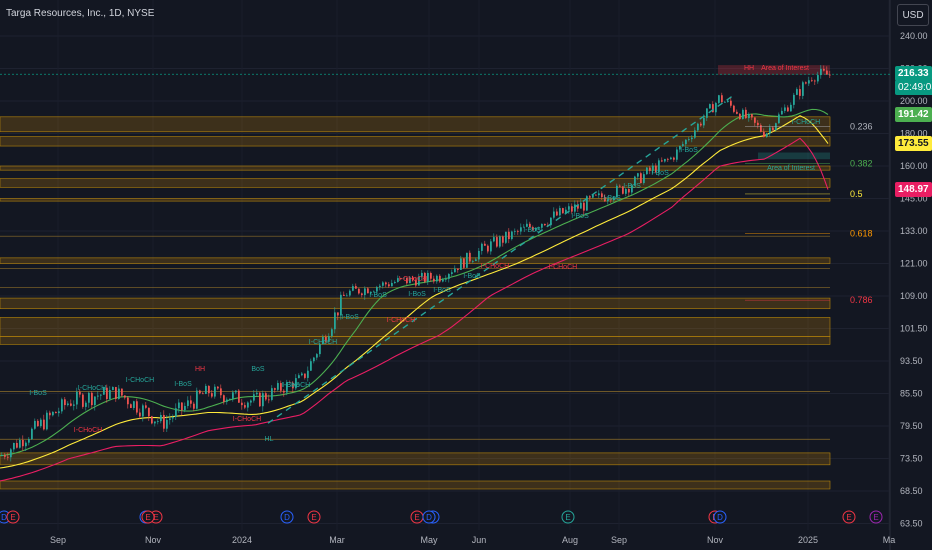  I want to click on event-markers: DEDEDEEDEEDEEDE, so click(441, 517).